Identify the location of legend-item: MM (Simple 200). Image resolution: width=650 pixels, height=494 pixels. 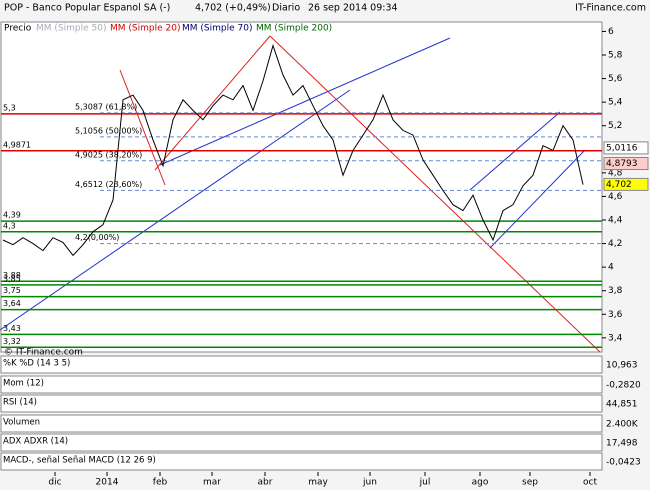
(294, 29).